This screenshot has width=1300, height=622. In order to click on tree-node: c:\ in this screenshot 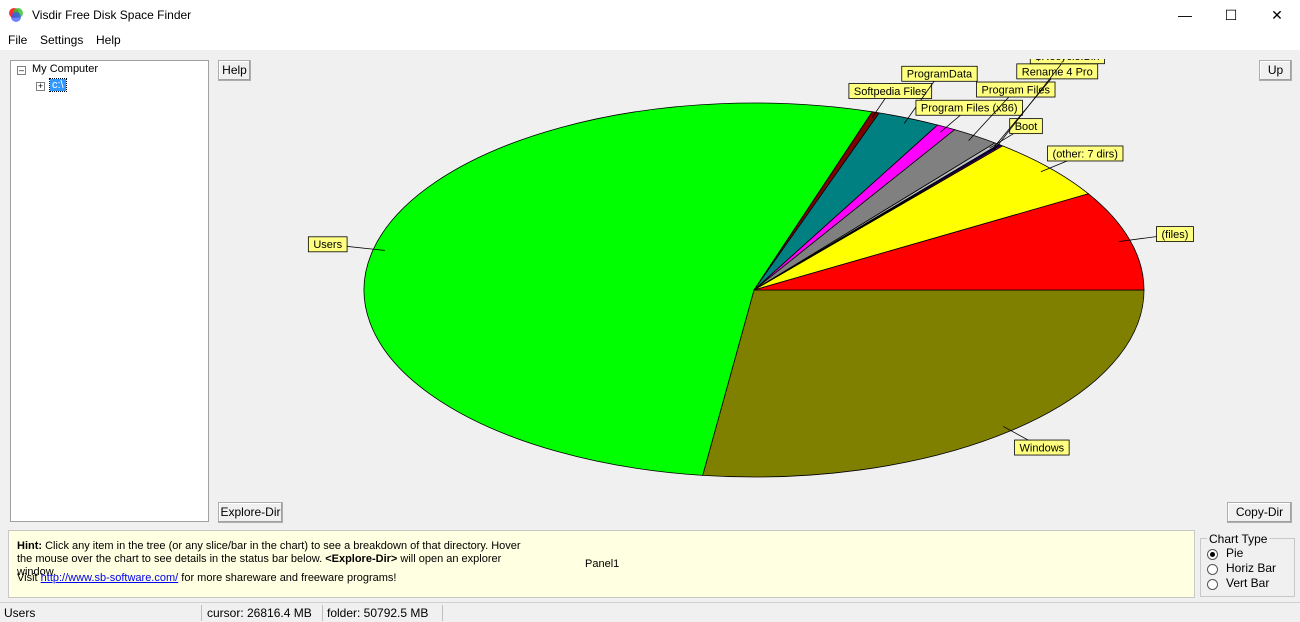, I will do `click(58, 85)`.